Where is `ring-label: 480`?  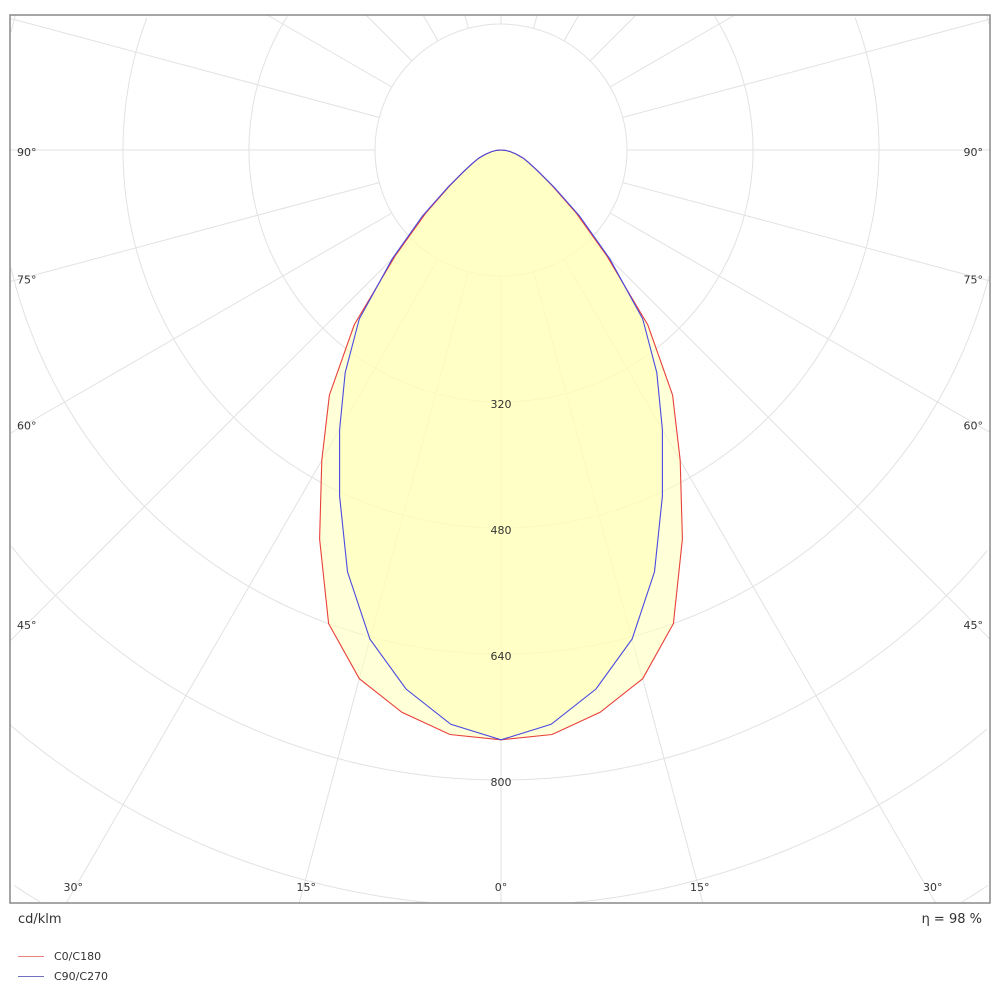
ring-label: 480 is located at coordinates (501, 530).